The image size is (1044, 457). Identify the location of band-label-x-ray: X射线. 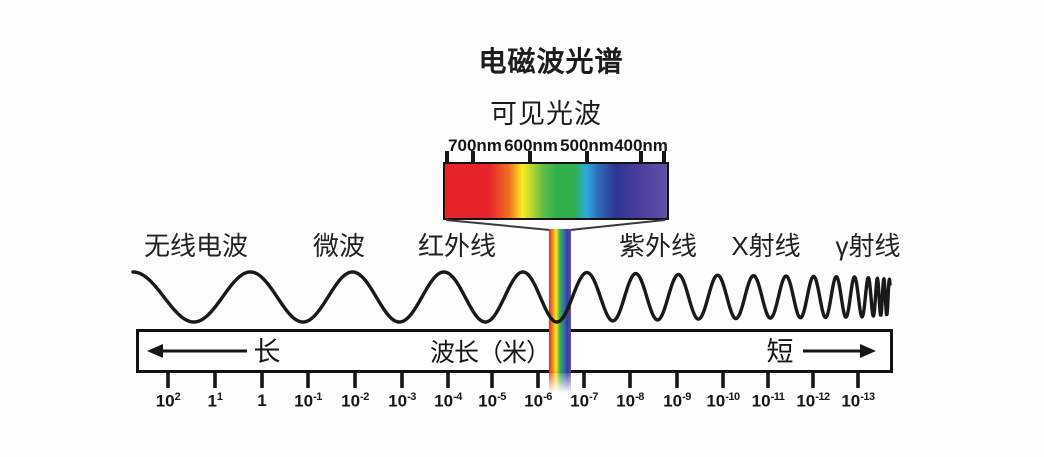
(766, 246).